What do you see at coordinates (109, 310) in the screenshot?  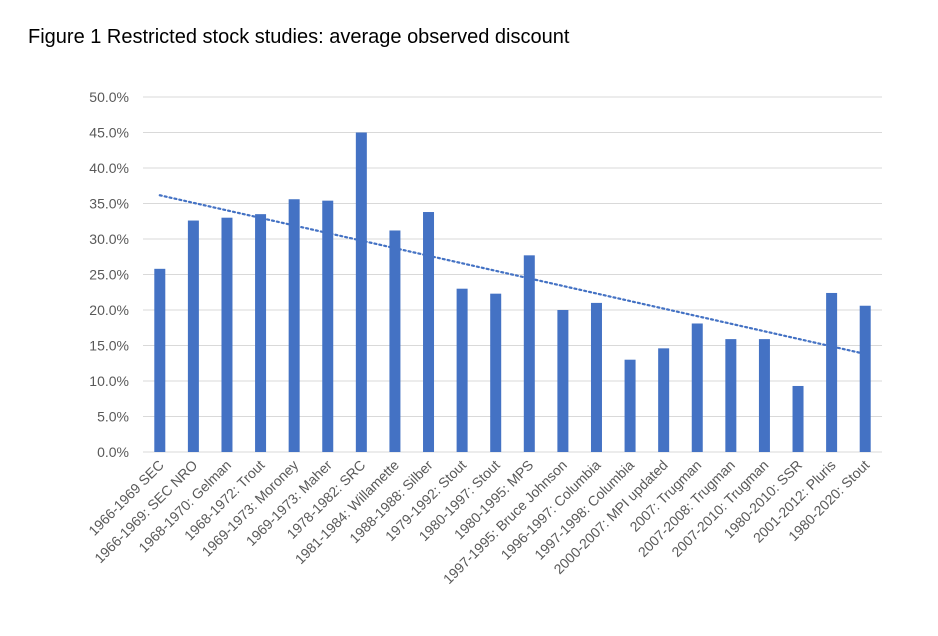 I see `y-tick-label: 20.0%` at bounding box center [109, 310].